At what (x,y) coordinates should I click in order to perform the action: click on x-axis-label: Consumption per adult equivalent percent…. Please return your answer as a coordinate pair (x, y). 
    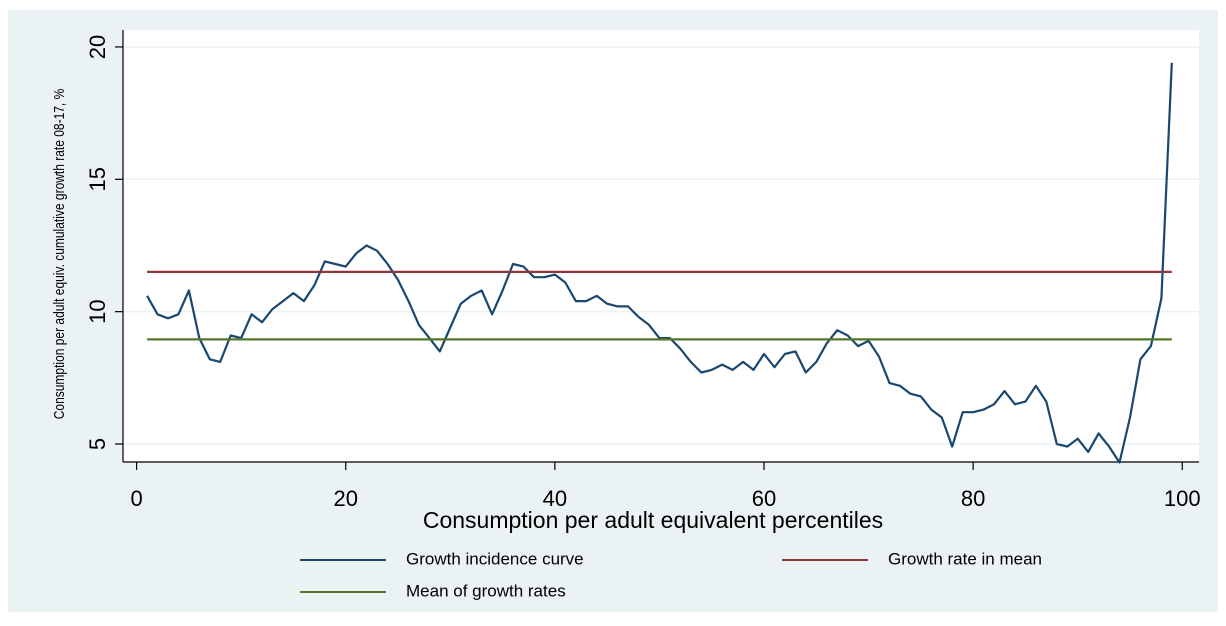
    Looking at the image, I should click on (653, 520).